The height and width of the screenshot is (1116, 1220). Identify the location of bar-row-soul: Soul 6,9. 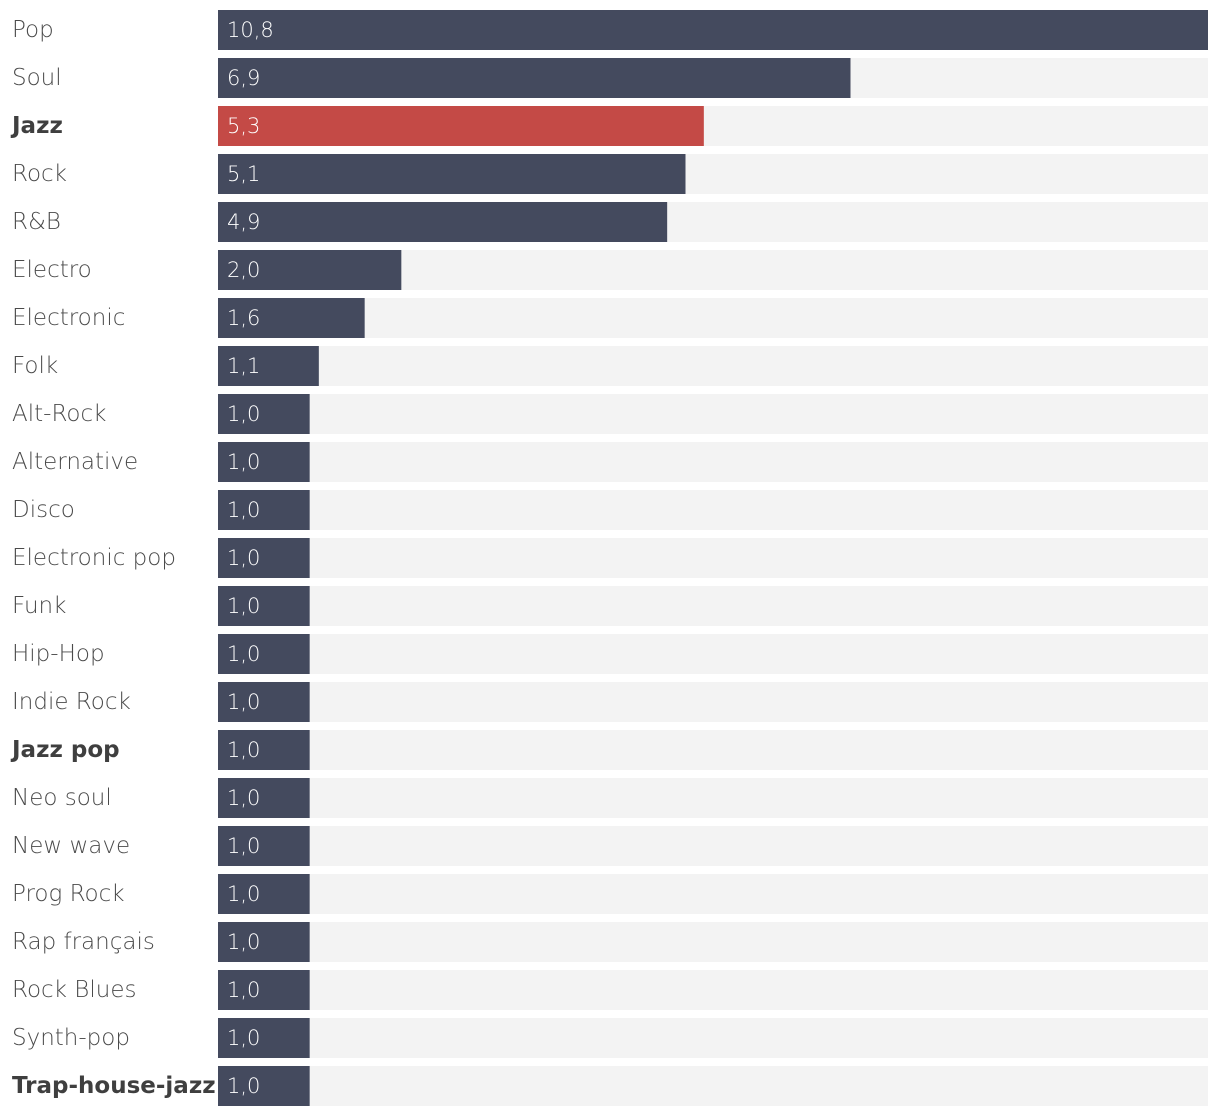
(610, 78).